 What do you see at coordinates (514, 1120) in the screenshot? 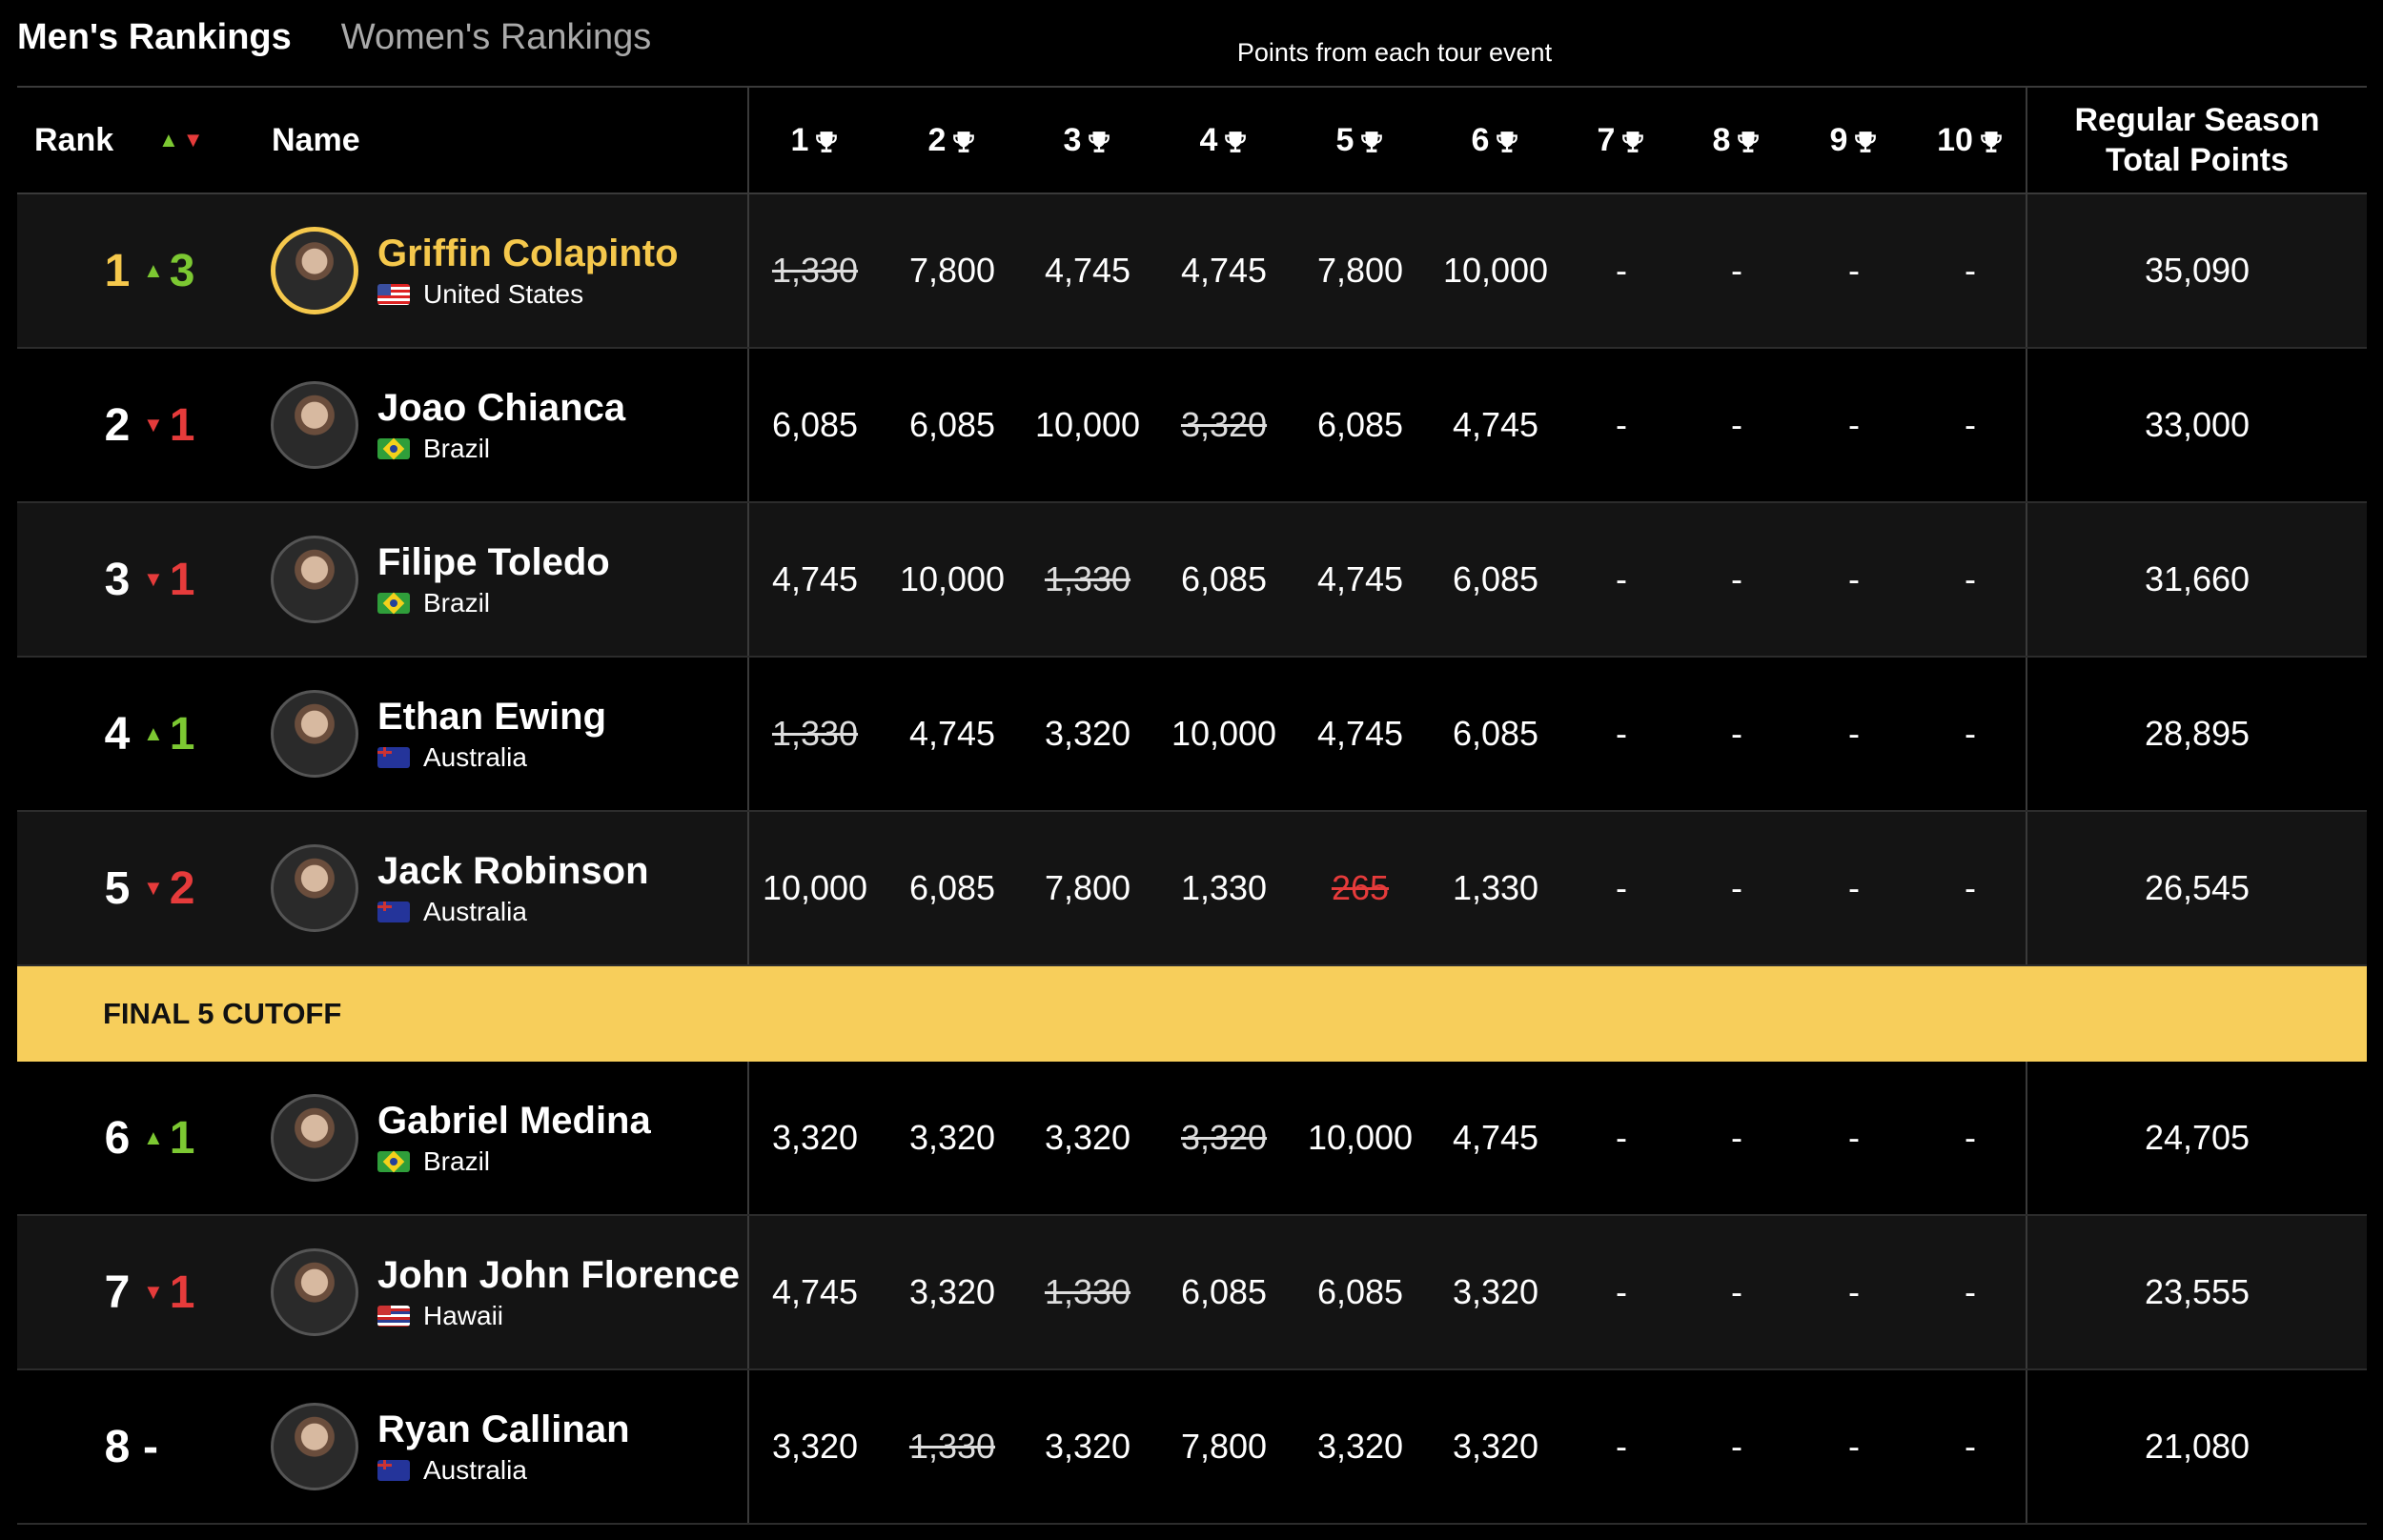
I see `athlete-name: Gabriel Medina` at bounding box center [514, 1120].